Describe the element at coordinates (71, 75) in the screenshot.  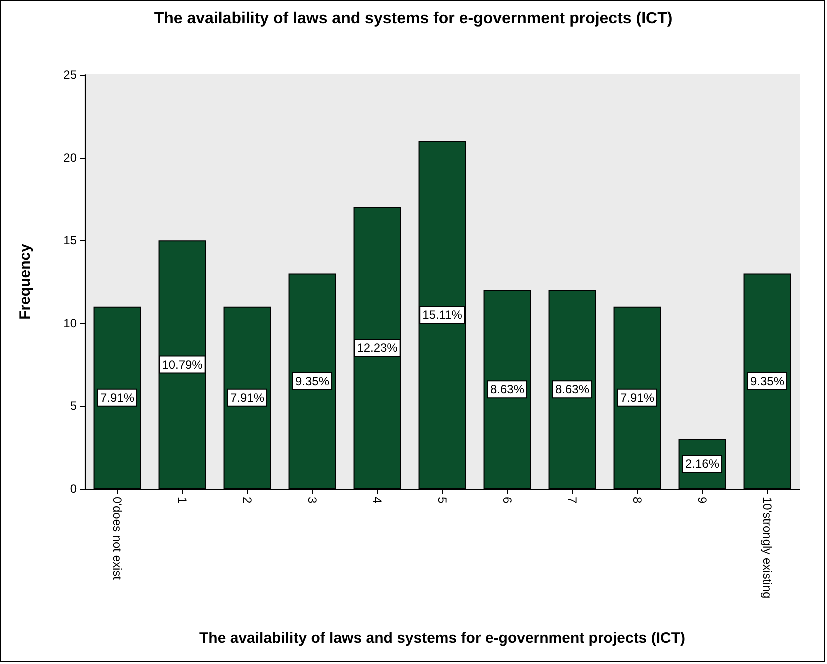
I see `y-tick-label: 25` at that location.